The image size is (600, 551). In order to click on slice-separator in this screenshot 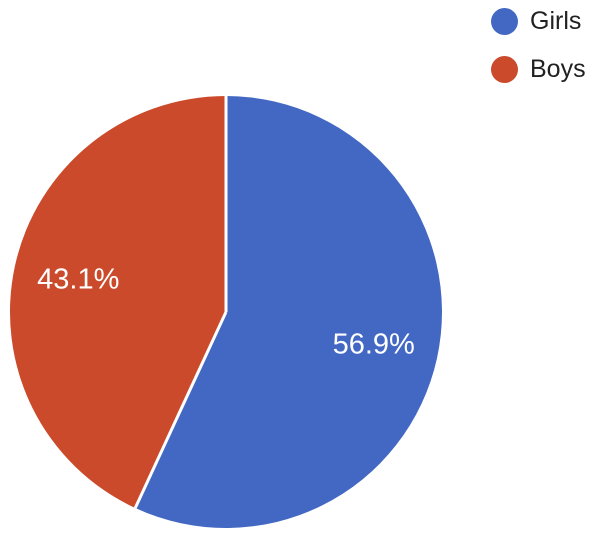, I will do `click(180, 410)`.